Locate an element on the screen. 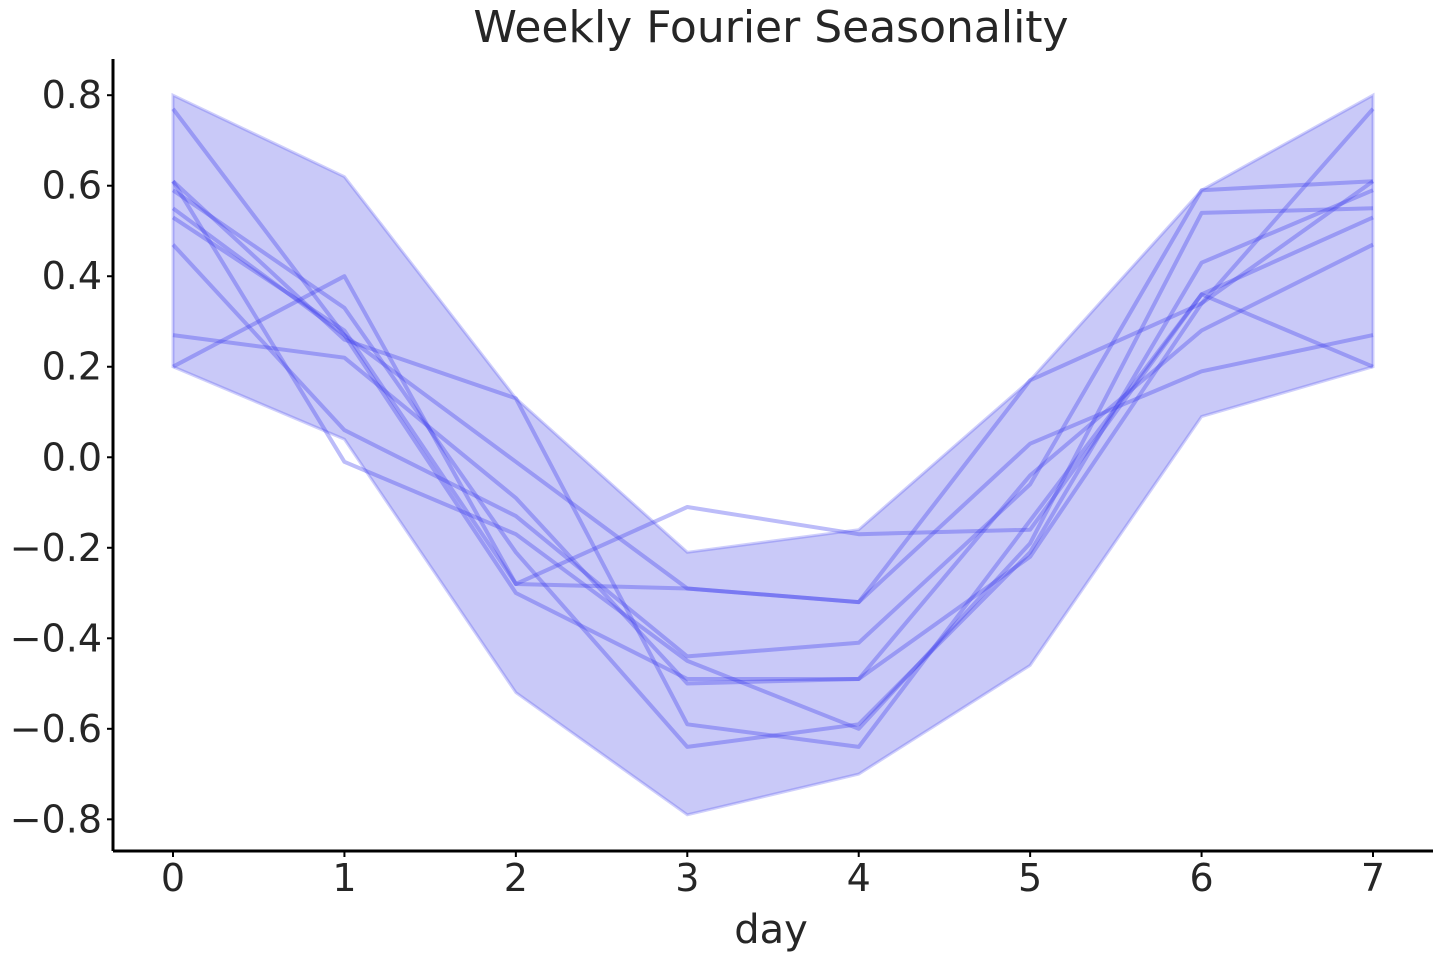  x-tick-label: 4 is located at coordinates (859, 878).